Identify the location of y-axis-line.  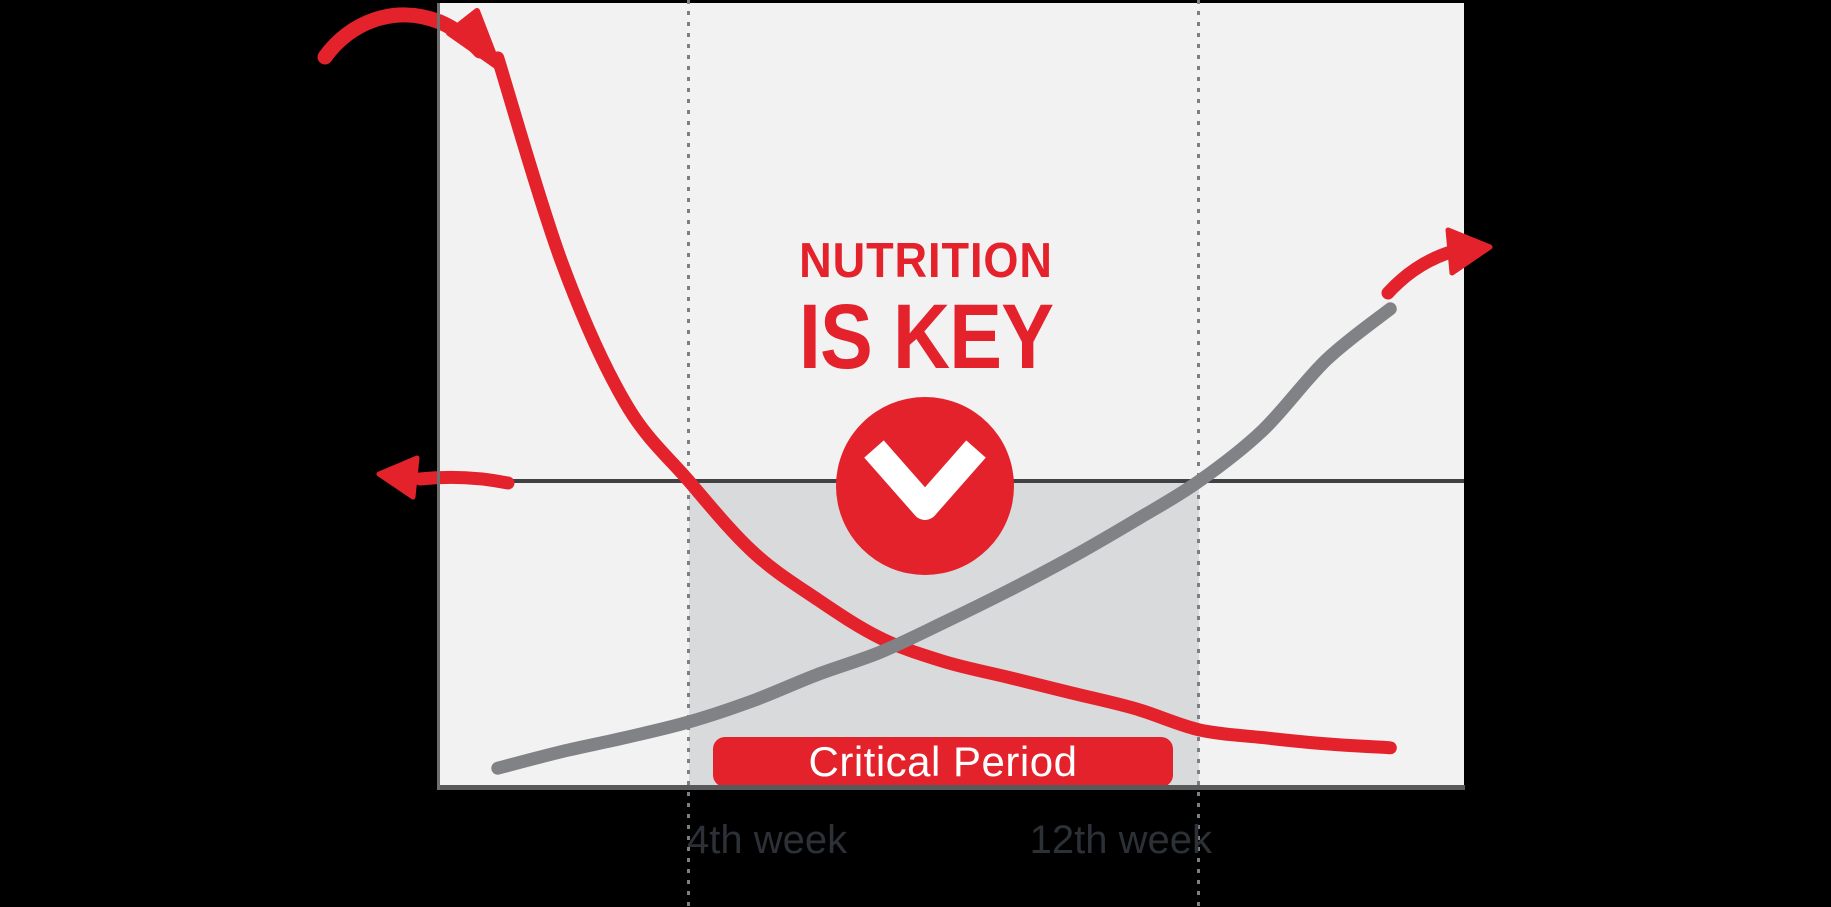
(438, 396).